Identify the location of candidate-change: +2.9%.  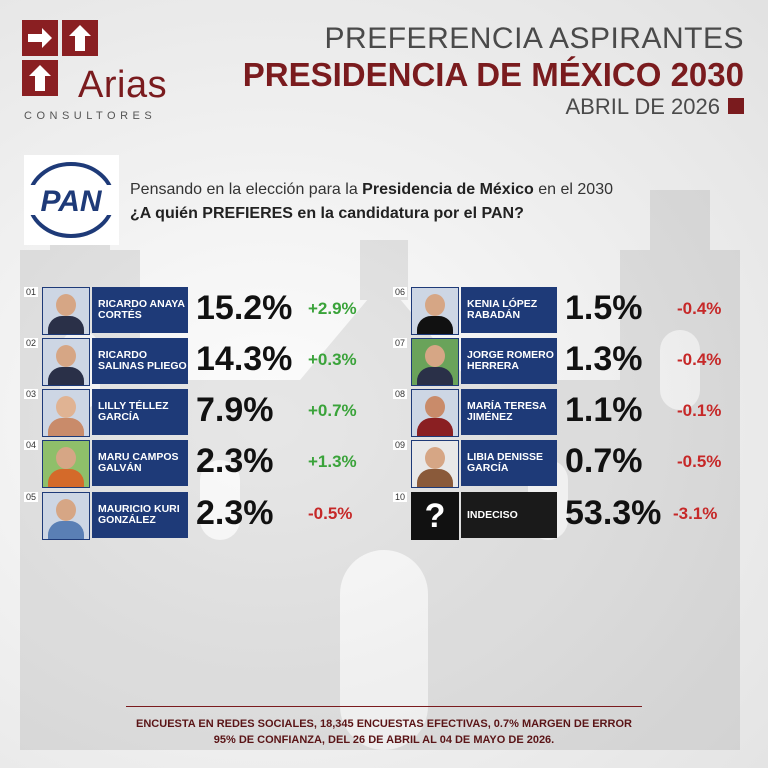
(332, 308).